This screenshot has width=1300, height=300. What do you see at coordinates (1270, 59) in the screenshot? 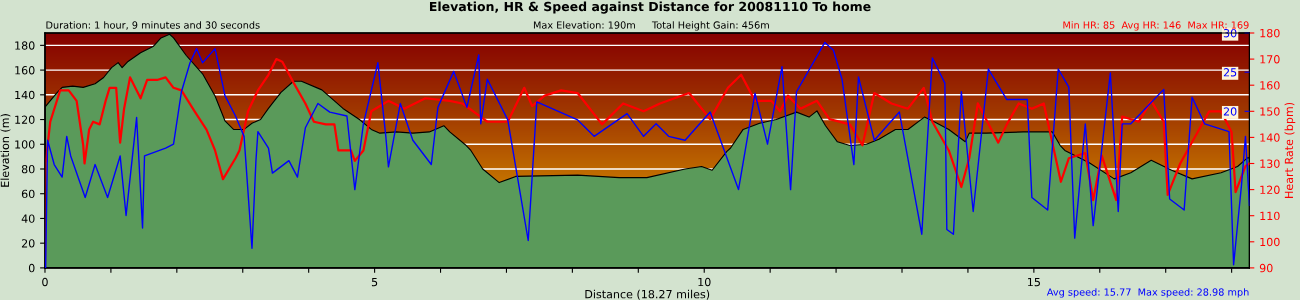
I see `y2-tick-label: 170` at bounding box center [1270, 59].